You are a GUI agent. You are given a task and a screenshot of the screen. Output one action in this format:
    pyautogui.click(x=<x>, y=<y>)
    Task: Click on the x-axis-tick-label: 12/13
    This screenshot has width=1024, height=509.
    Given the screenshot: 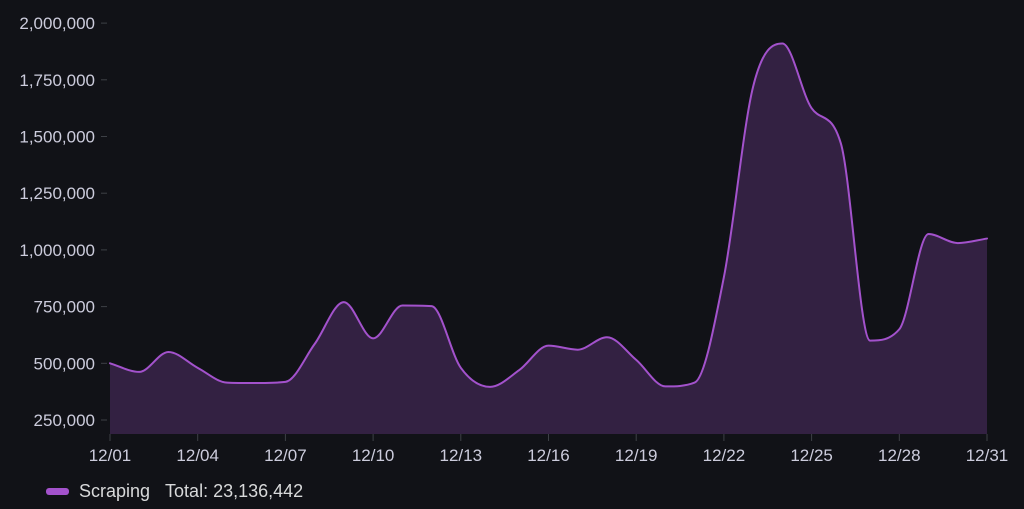 What is the action you would take?
    pyautogui.click(x=461, y=455)
    